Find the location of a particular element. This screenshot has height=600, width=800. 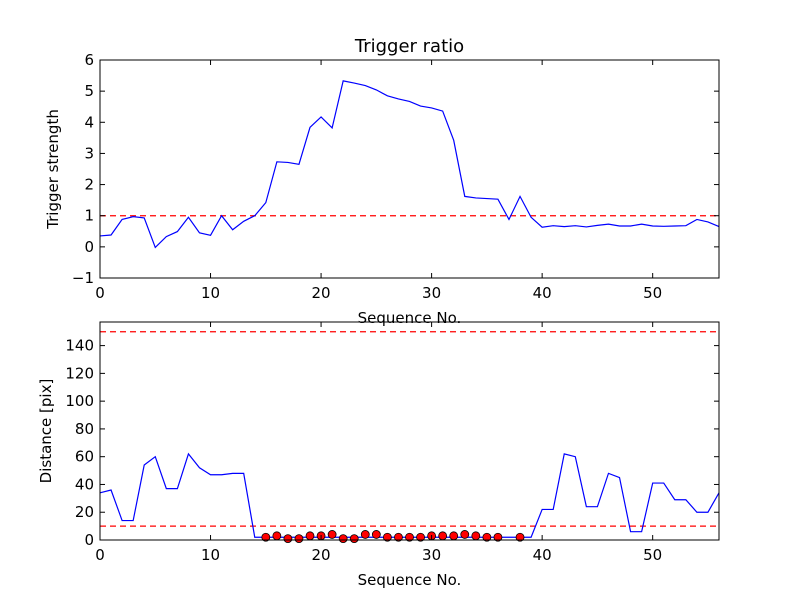

y-tick-label: 4 is located at coordinates (89, 122).